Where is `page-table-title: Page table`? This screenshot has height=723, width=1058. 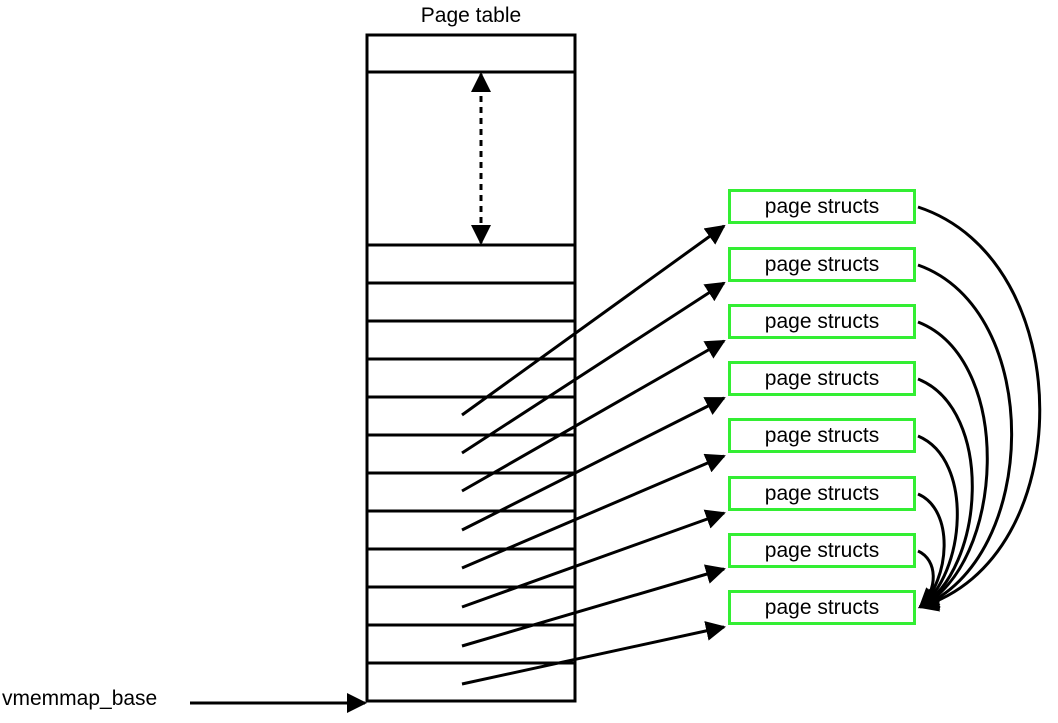
page-table-title: Page table is located at coordinates (471, 15).